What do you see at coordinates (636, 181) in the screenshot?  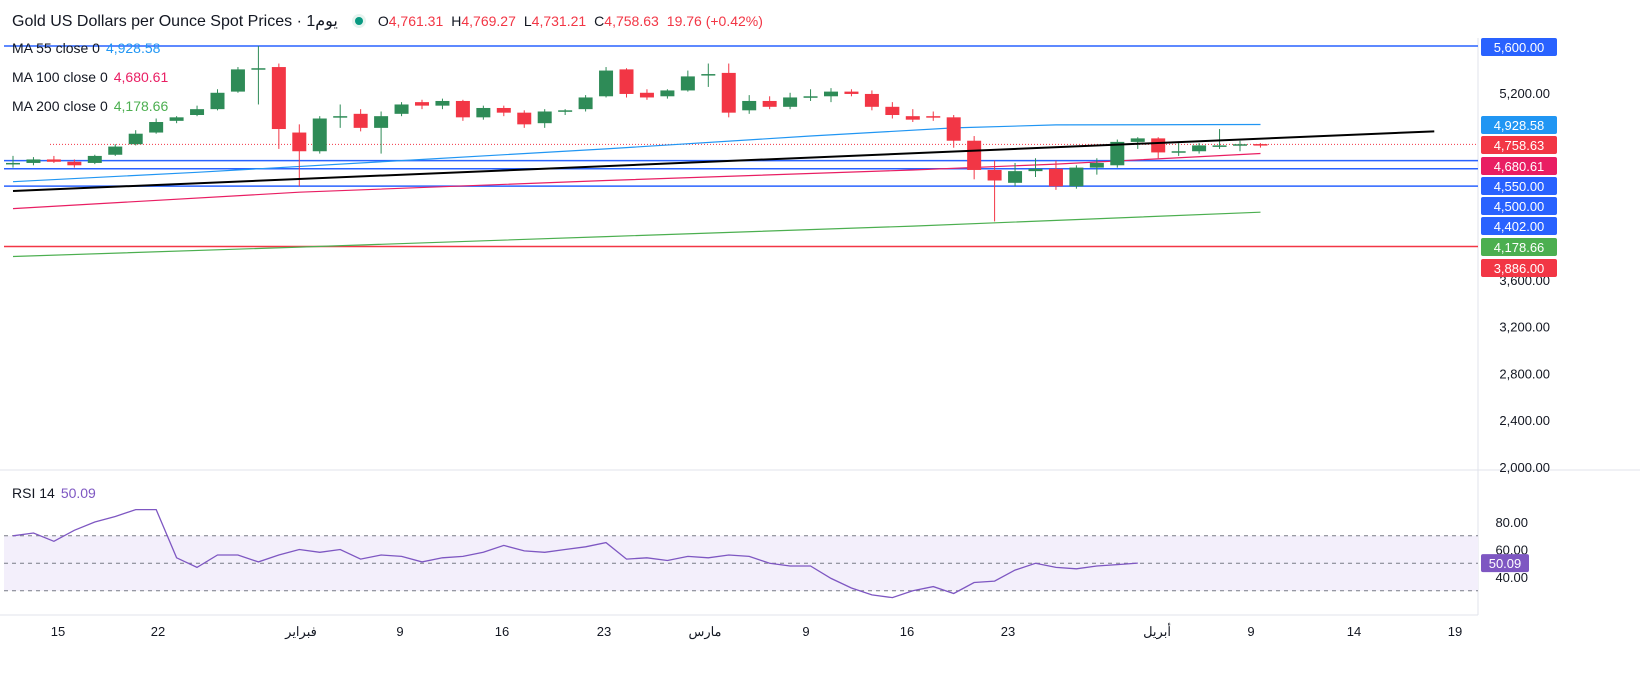 I see `ma100-line` at bounding box center [636, 181].